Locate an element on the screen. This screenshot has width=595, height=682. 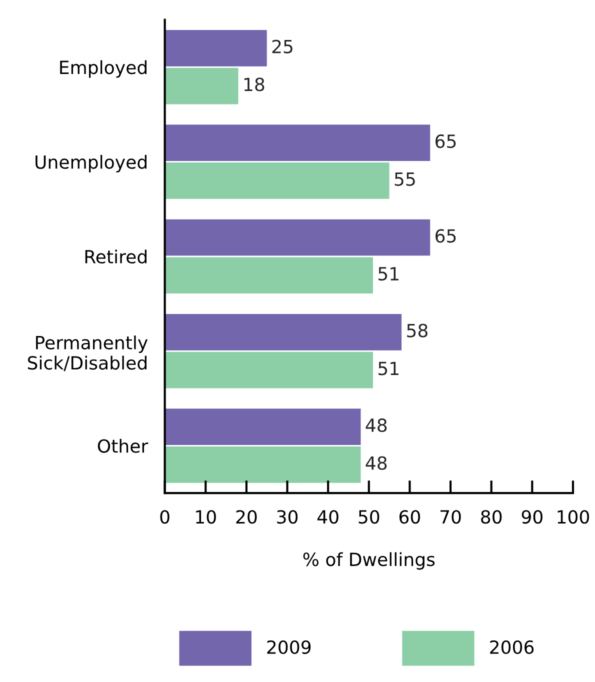
data-label: 18 is located at coordinates (254, 85).